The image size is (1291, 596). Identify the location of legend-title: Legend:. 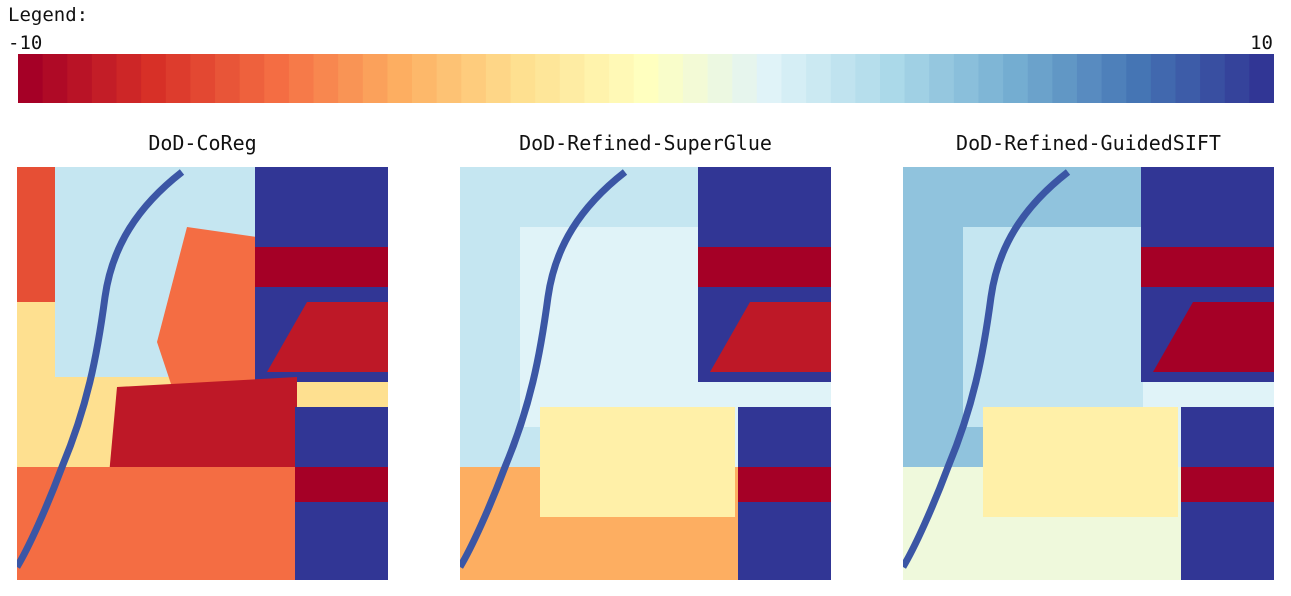
(48, 15).